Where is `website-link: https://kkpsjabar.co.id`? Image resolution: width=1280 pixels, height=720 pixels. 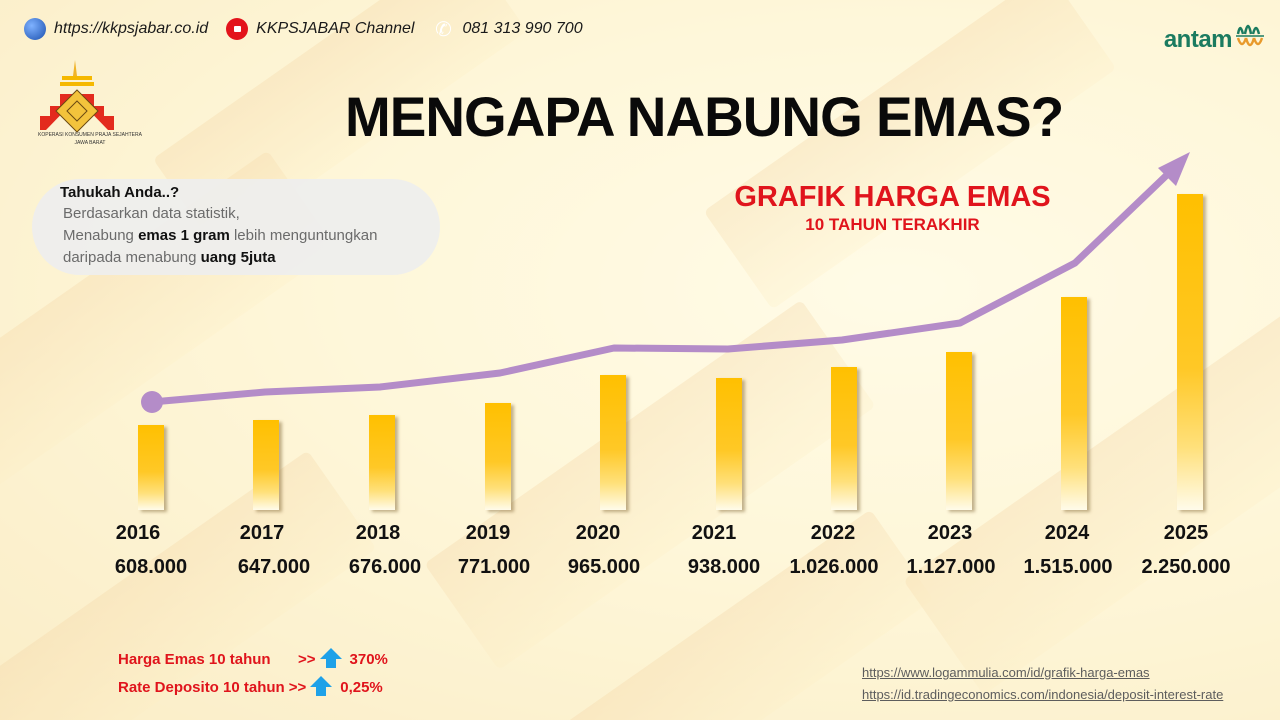
website-link: https://kkpsjabar.co.id is located at coordinates (131, 28).